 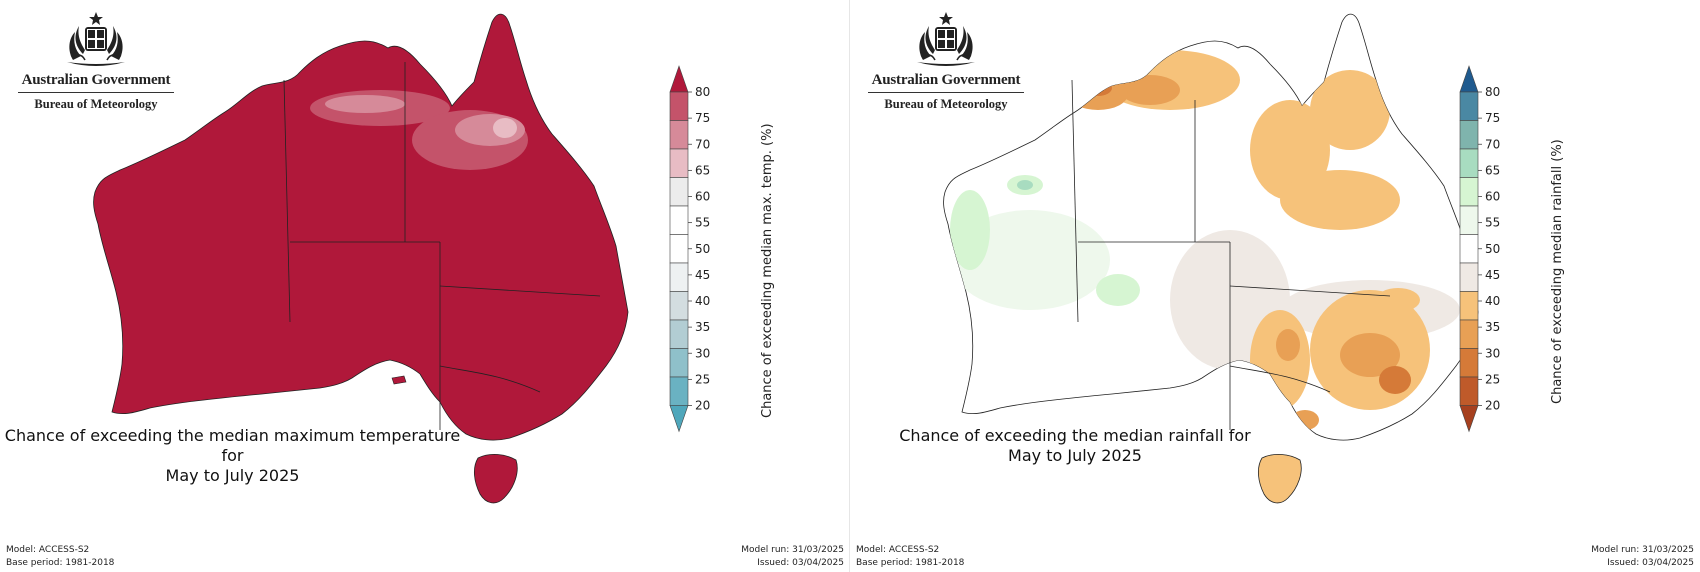 What do you see at coordinates (419, 130) in the screenshot?
I see `temperature-anomaly-zones` at bounding box center [419, 130].